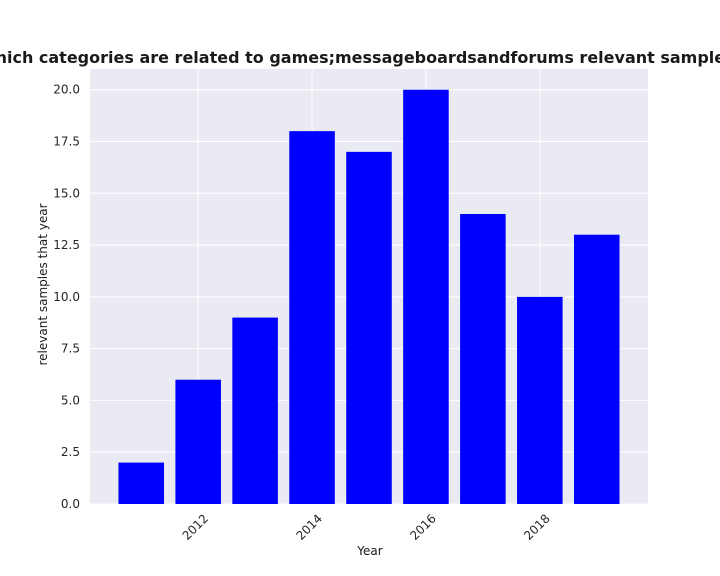  I want to click on y-tick-labels: 0.0 2.5 5.0 7.5 10.0 12.5 15.0 17.5 20.0, so click(66, 297).